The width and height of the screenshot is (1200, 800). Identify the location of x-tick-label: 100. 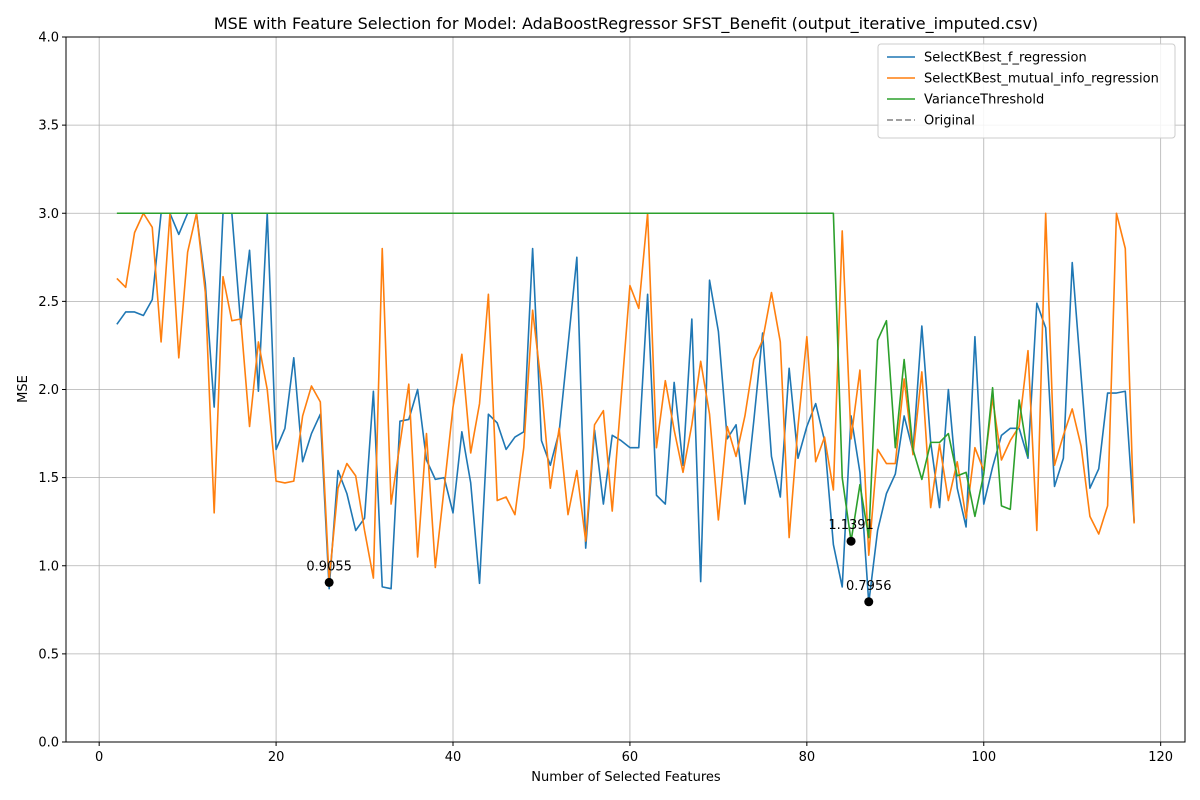
(983, 757).